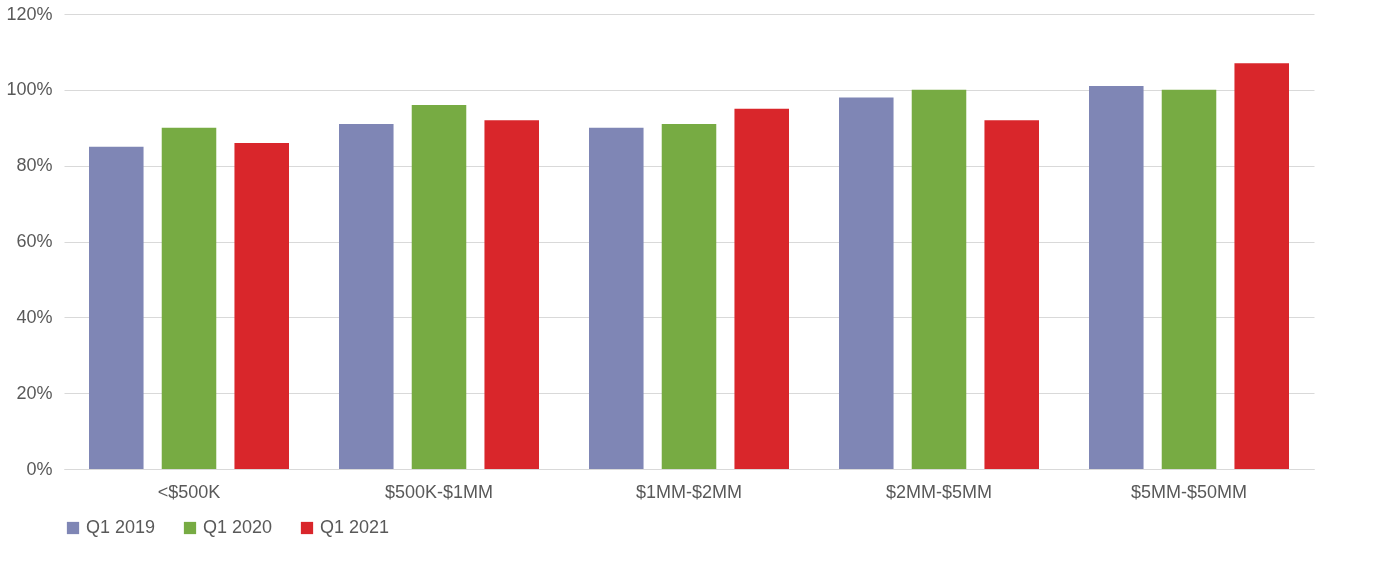 The image size is (1373, 581). What do you see at coordinates (121, 527) in the screenshot?
I see `legend-label: Q1 2019` at bounding box center [121, 527].